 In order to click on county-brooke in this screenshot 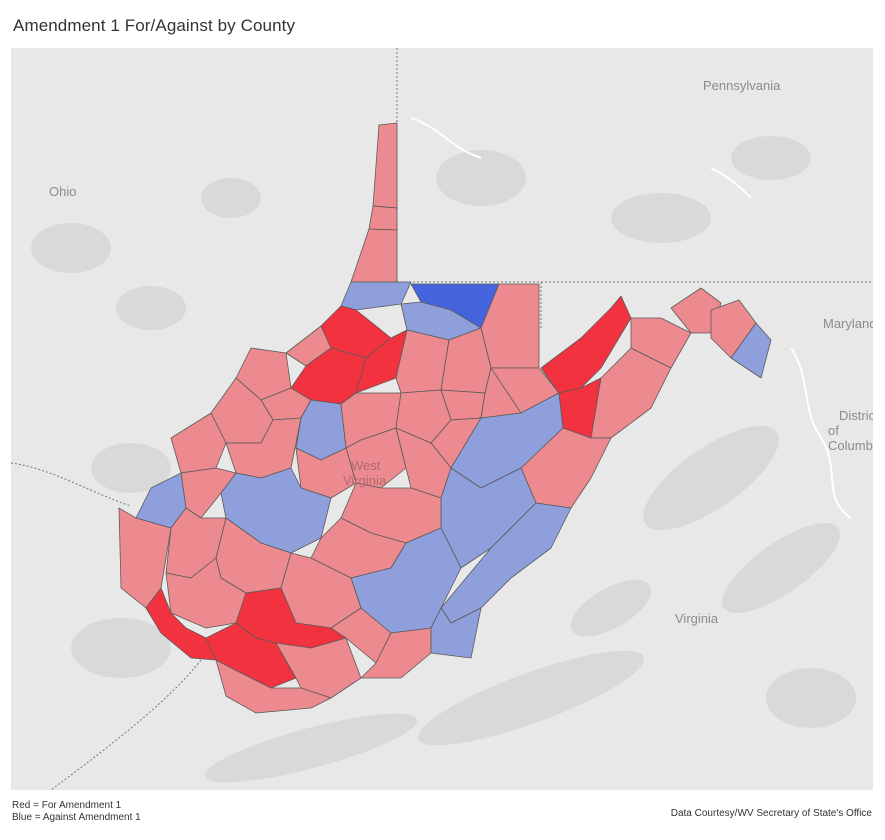, I will do `click(383, 218)`.